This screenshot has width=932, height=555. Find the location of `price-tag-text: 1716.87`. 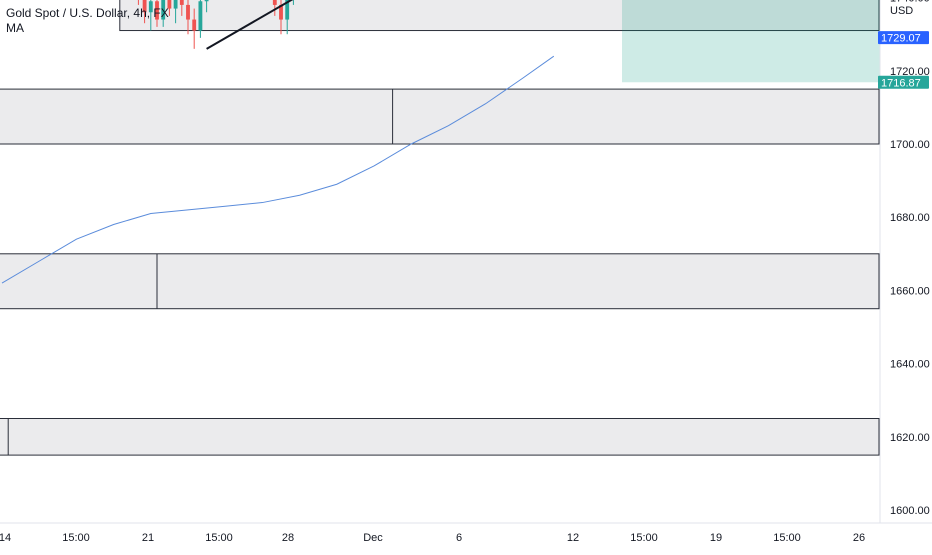

price-tag-text: 1716.87 is located at coordinates (901, 83).